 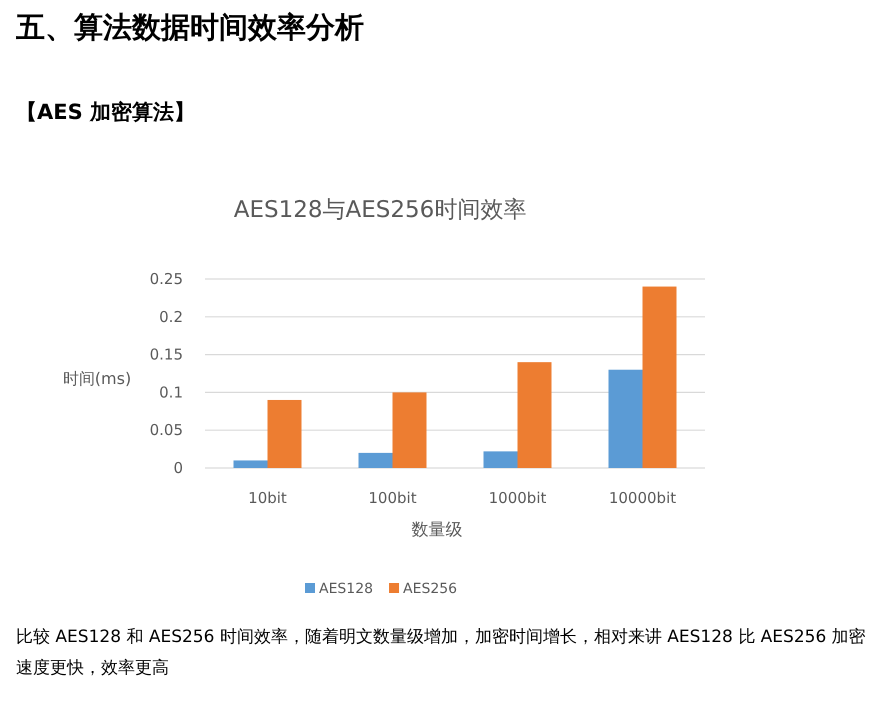 I want to click on x-tick-label: 10000bit, so click(x=642, y=498).